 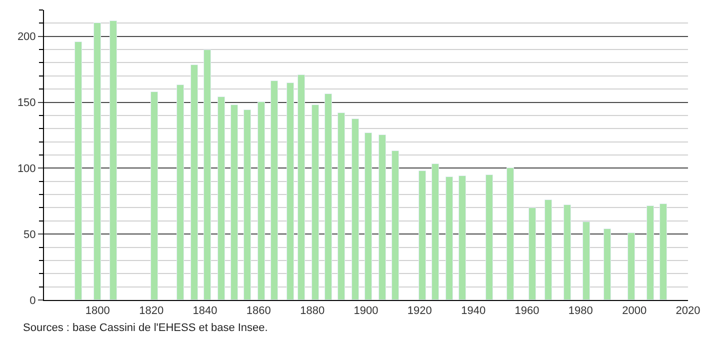 What do you see at coordinates (258, 311) in the screenshot?
I see `x-tick-label: 1860` at bounding box center [258, 311].